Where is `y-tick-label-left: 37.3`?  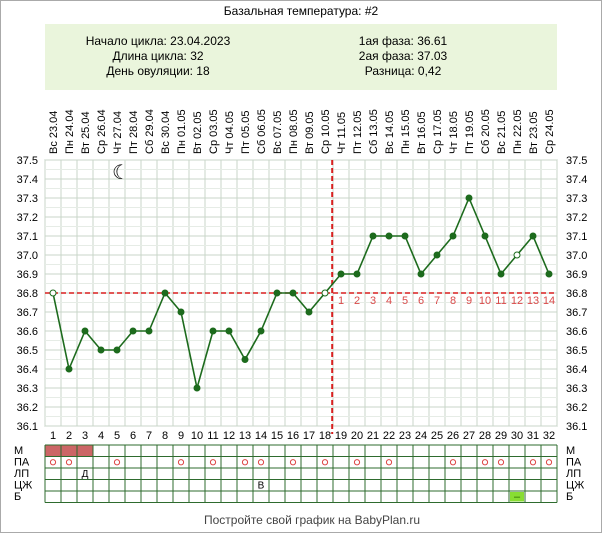
y-tick-label-left: 37.3 is located at coordinates (27, 199).